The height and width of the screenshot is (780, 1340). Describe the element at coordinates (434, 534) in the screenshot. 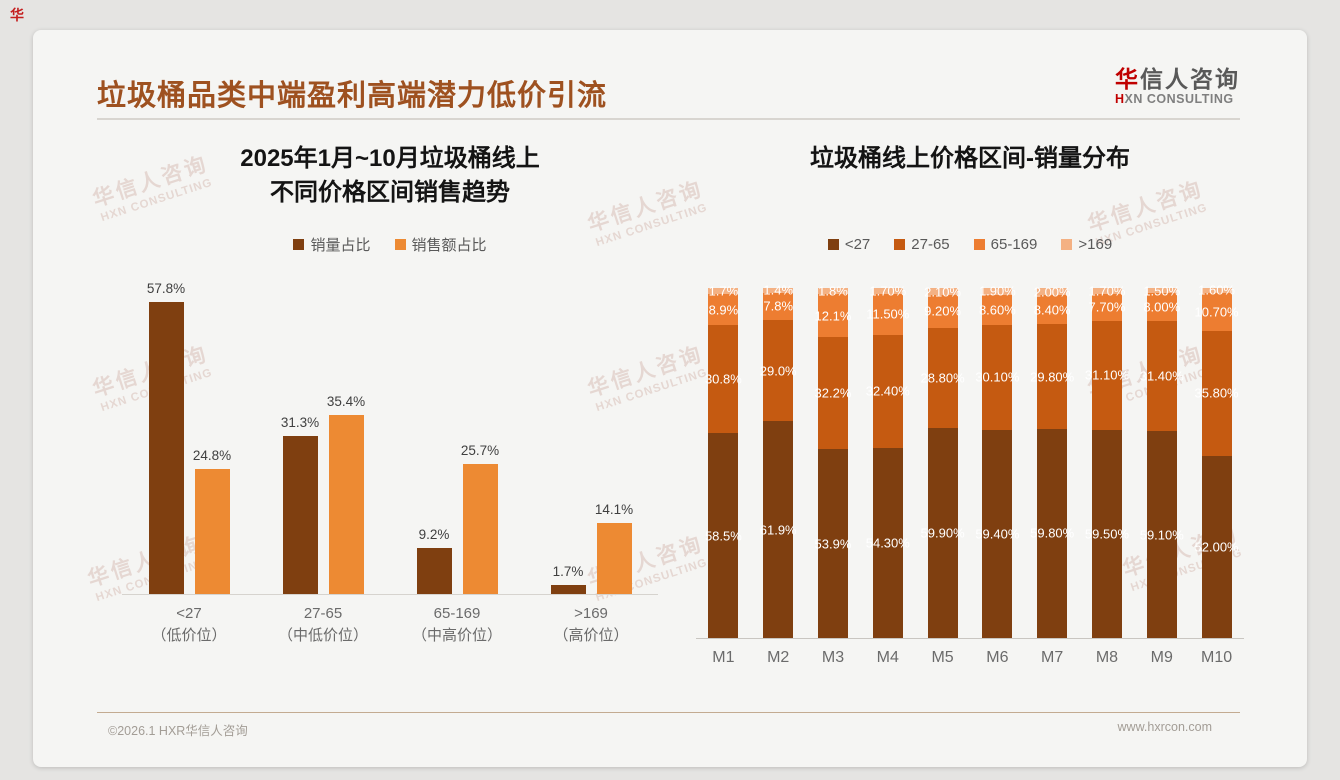

I see `bar-value-label: 9.2%` at that location.